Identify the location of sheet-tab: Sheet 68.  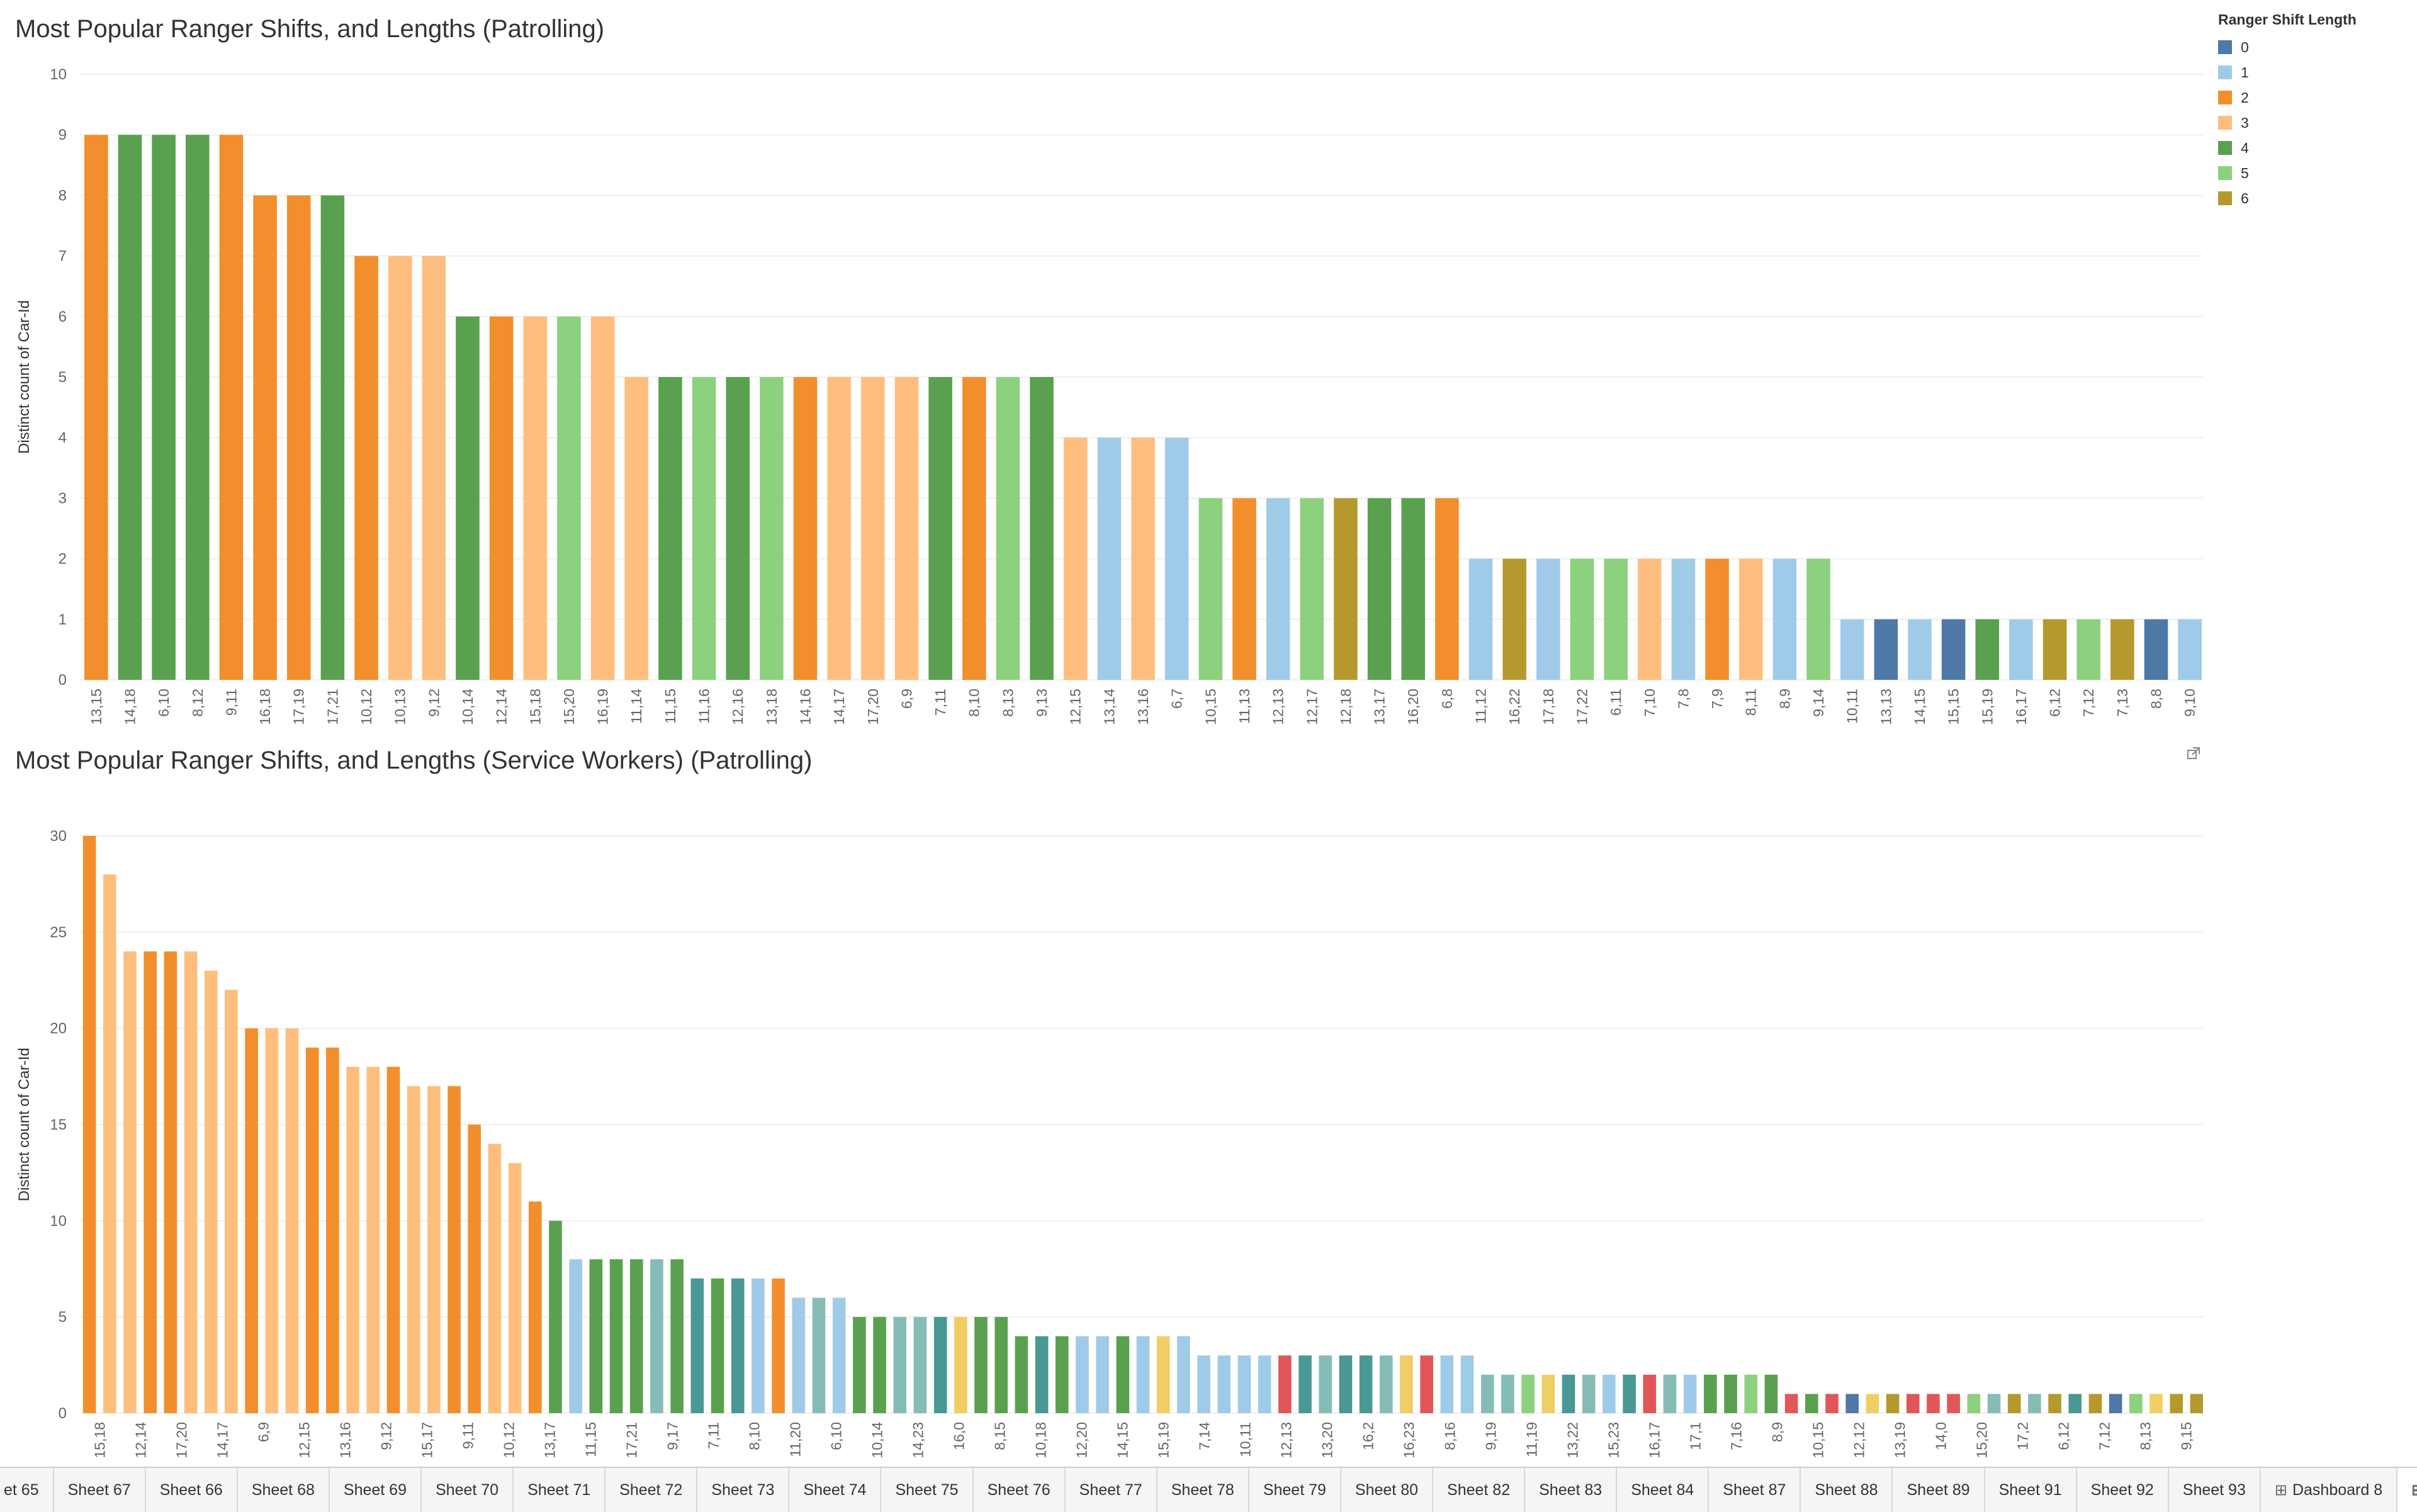
(284, 1490).